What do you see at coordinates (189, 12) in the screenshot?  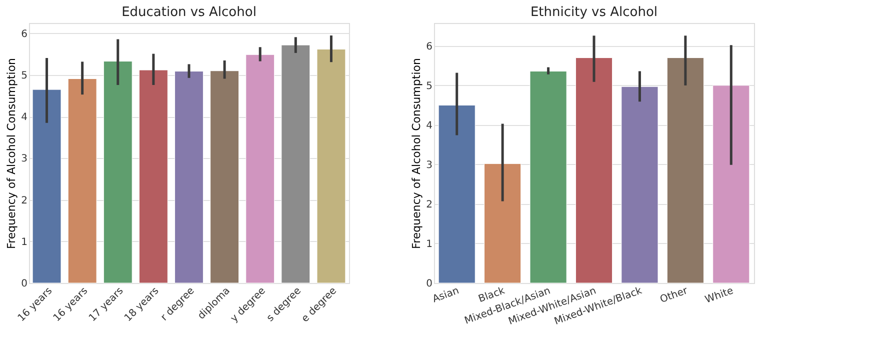 I see `chart-title: Education vs Alcohol` at bounding box center [189, 12].